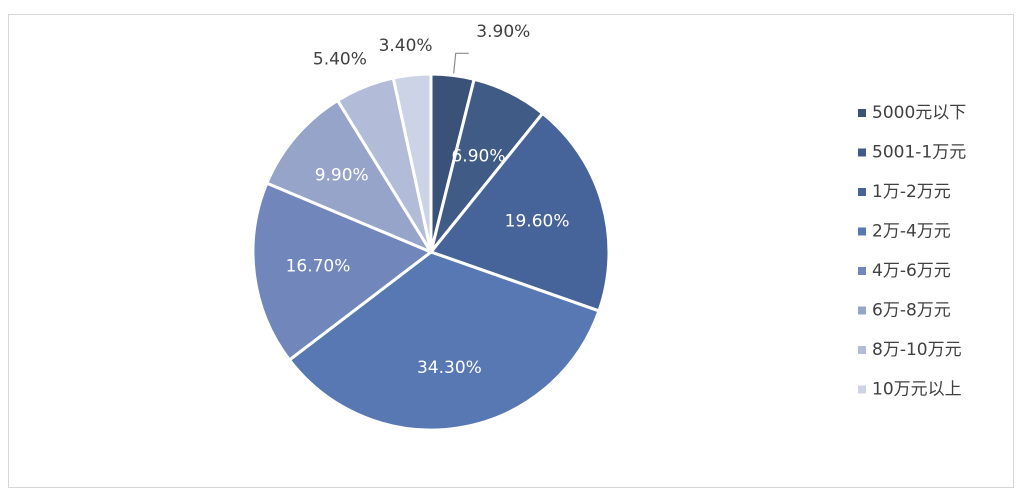 Image resolution: width=1024 pixels, height=496 pixels. Describe the element at coordinates (917, 350) in the screenshot. I see `legend-label: 8万-10万元` at that location.